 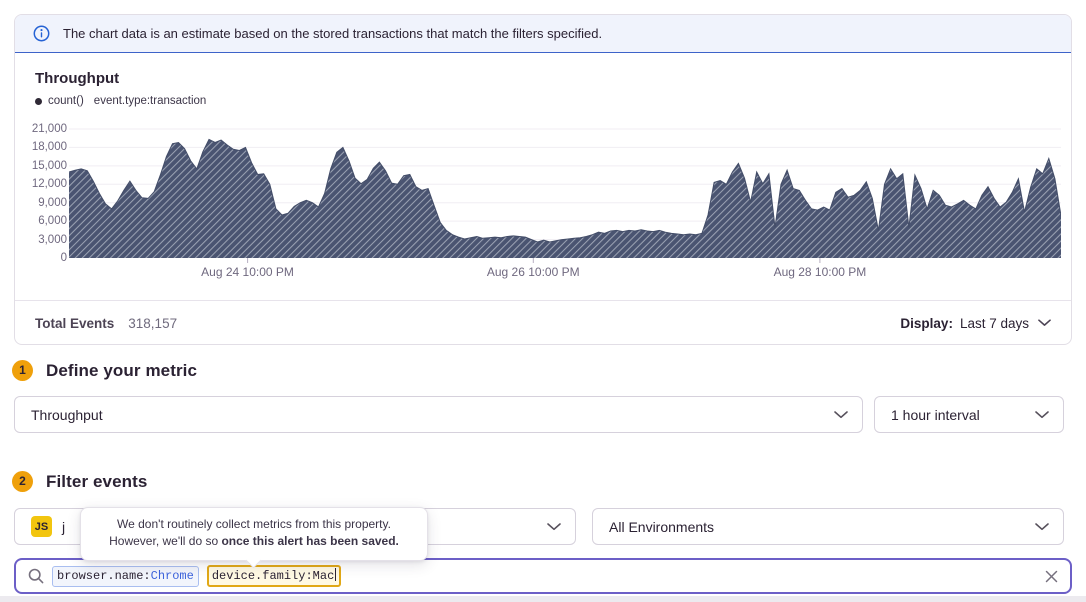 What do you see at coordinates (97, 481) in the screenshot?
I see `filter-events-heading: Filter events` at bounding box center [97, 481].